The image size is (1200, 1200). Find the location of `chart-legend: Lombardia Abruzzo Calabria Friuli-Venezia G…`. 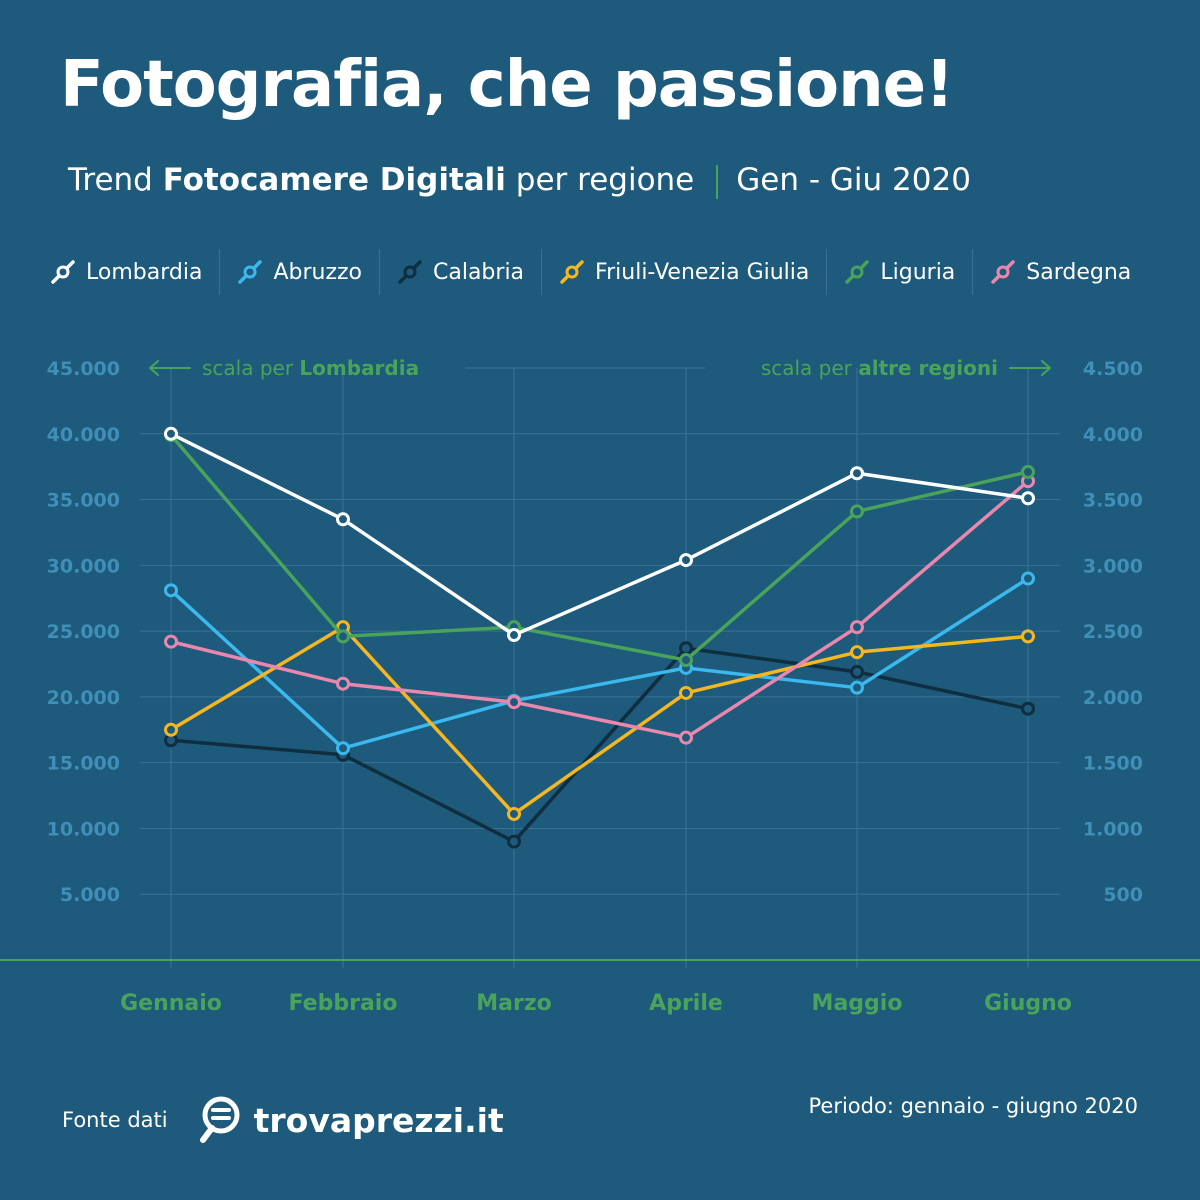

chart-legend: Lombardia Abruzzo Calabria Friuli-Venezia G… is located at coordinates (590, 272).